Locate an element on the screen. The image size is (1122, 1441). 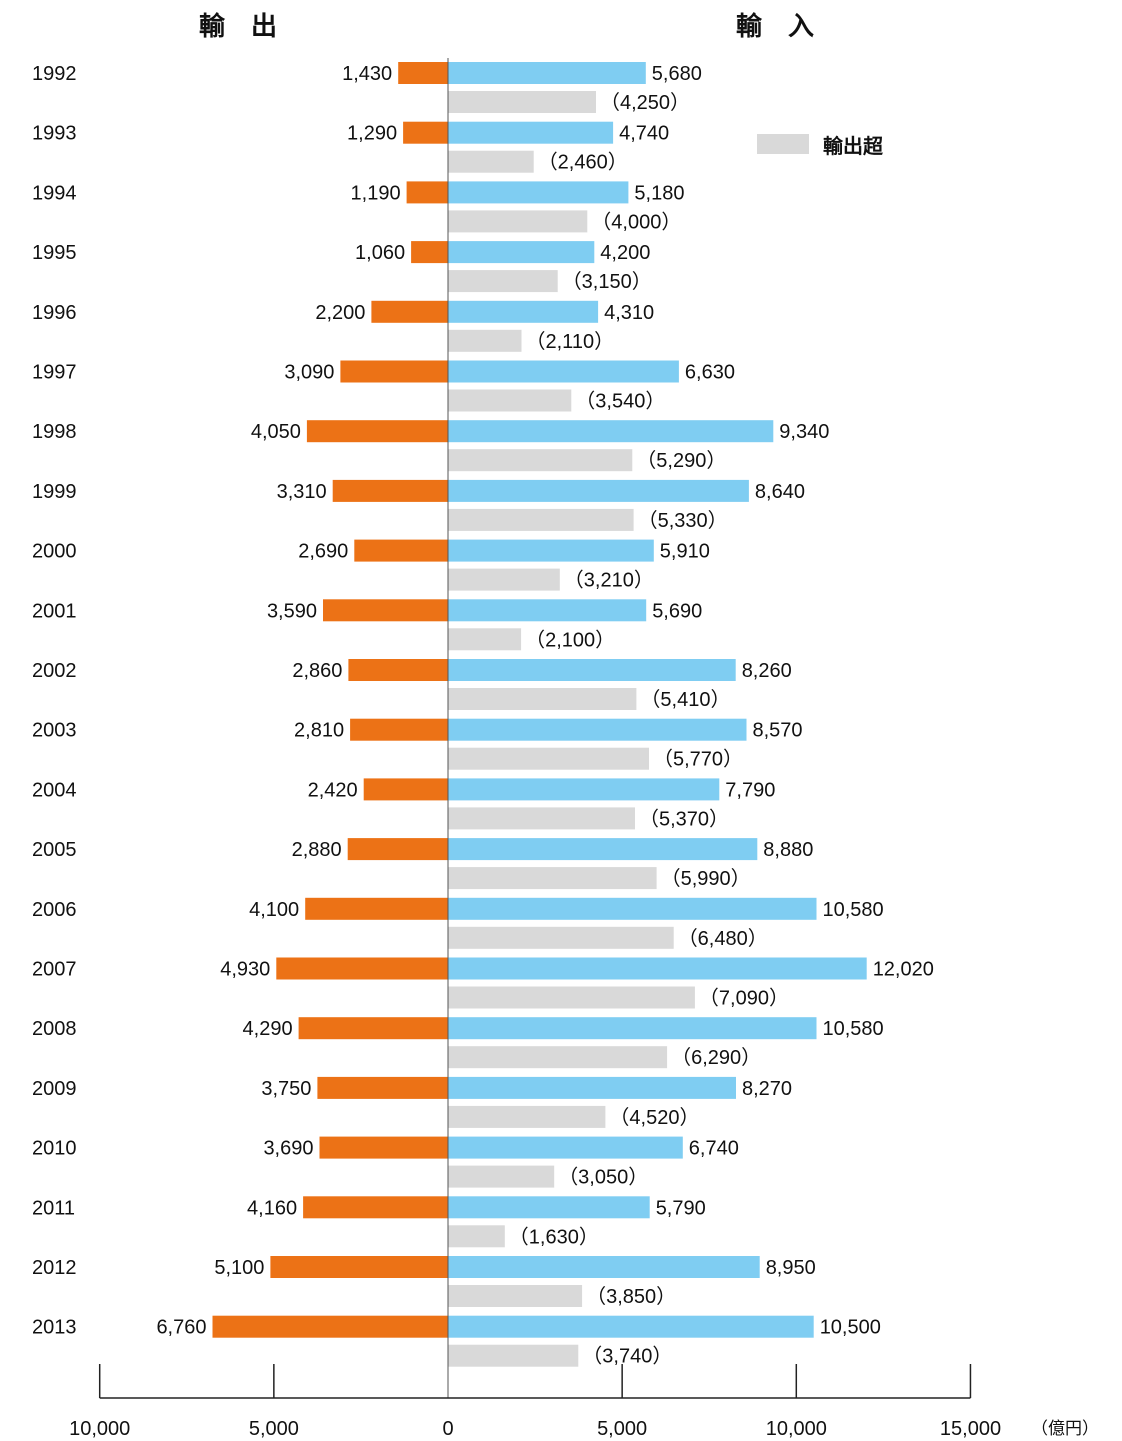
balance-value-label: （5,290） is located at coordinates (681, 460).